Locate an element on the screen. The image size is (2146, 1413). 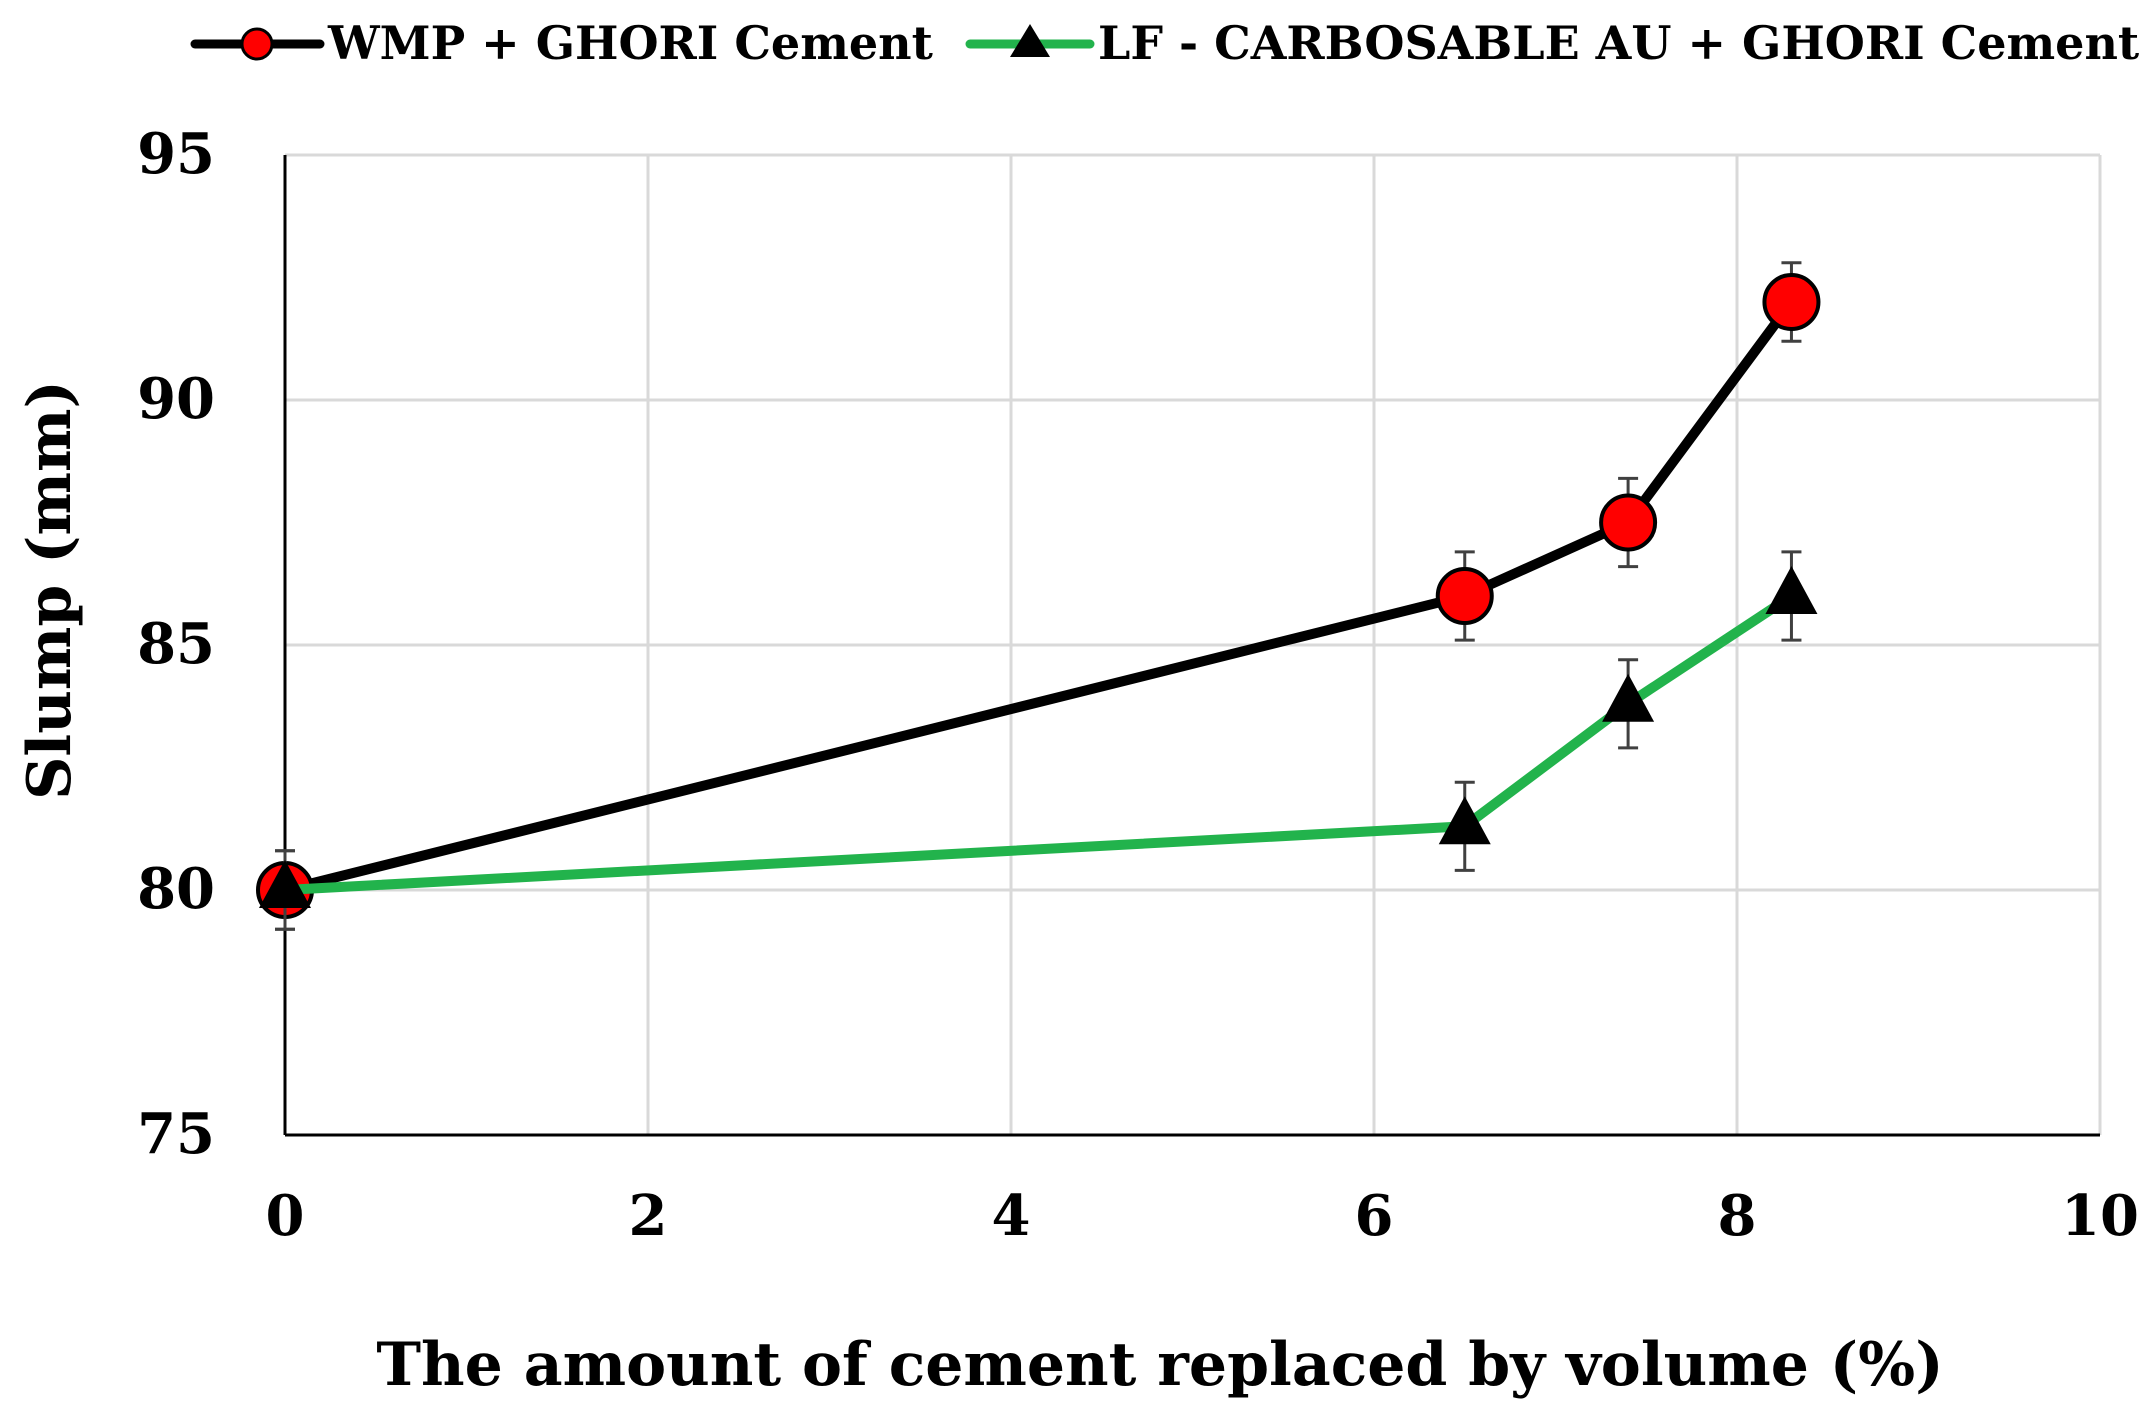
x-tick-label: 10 is located at coordinates (2100, 1216).